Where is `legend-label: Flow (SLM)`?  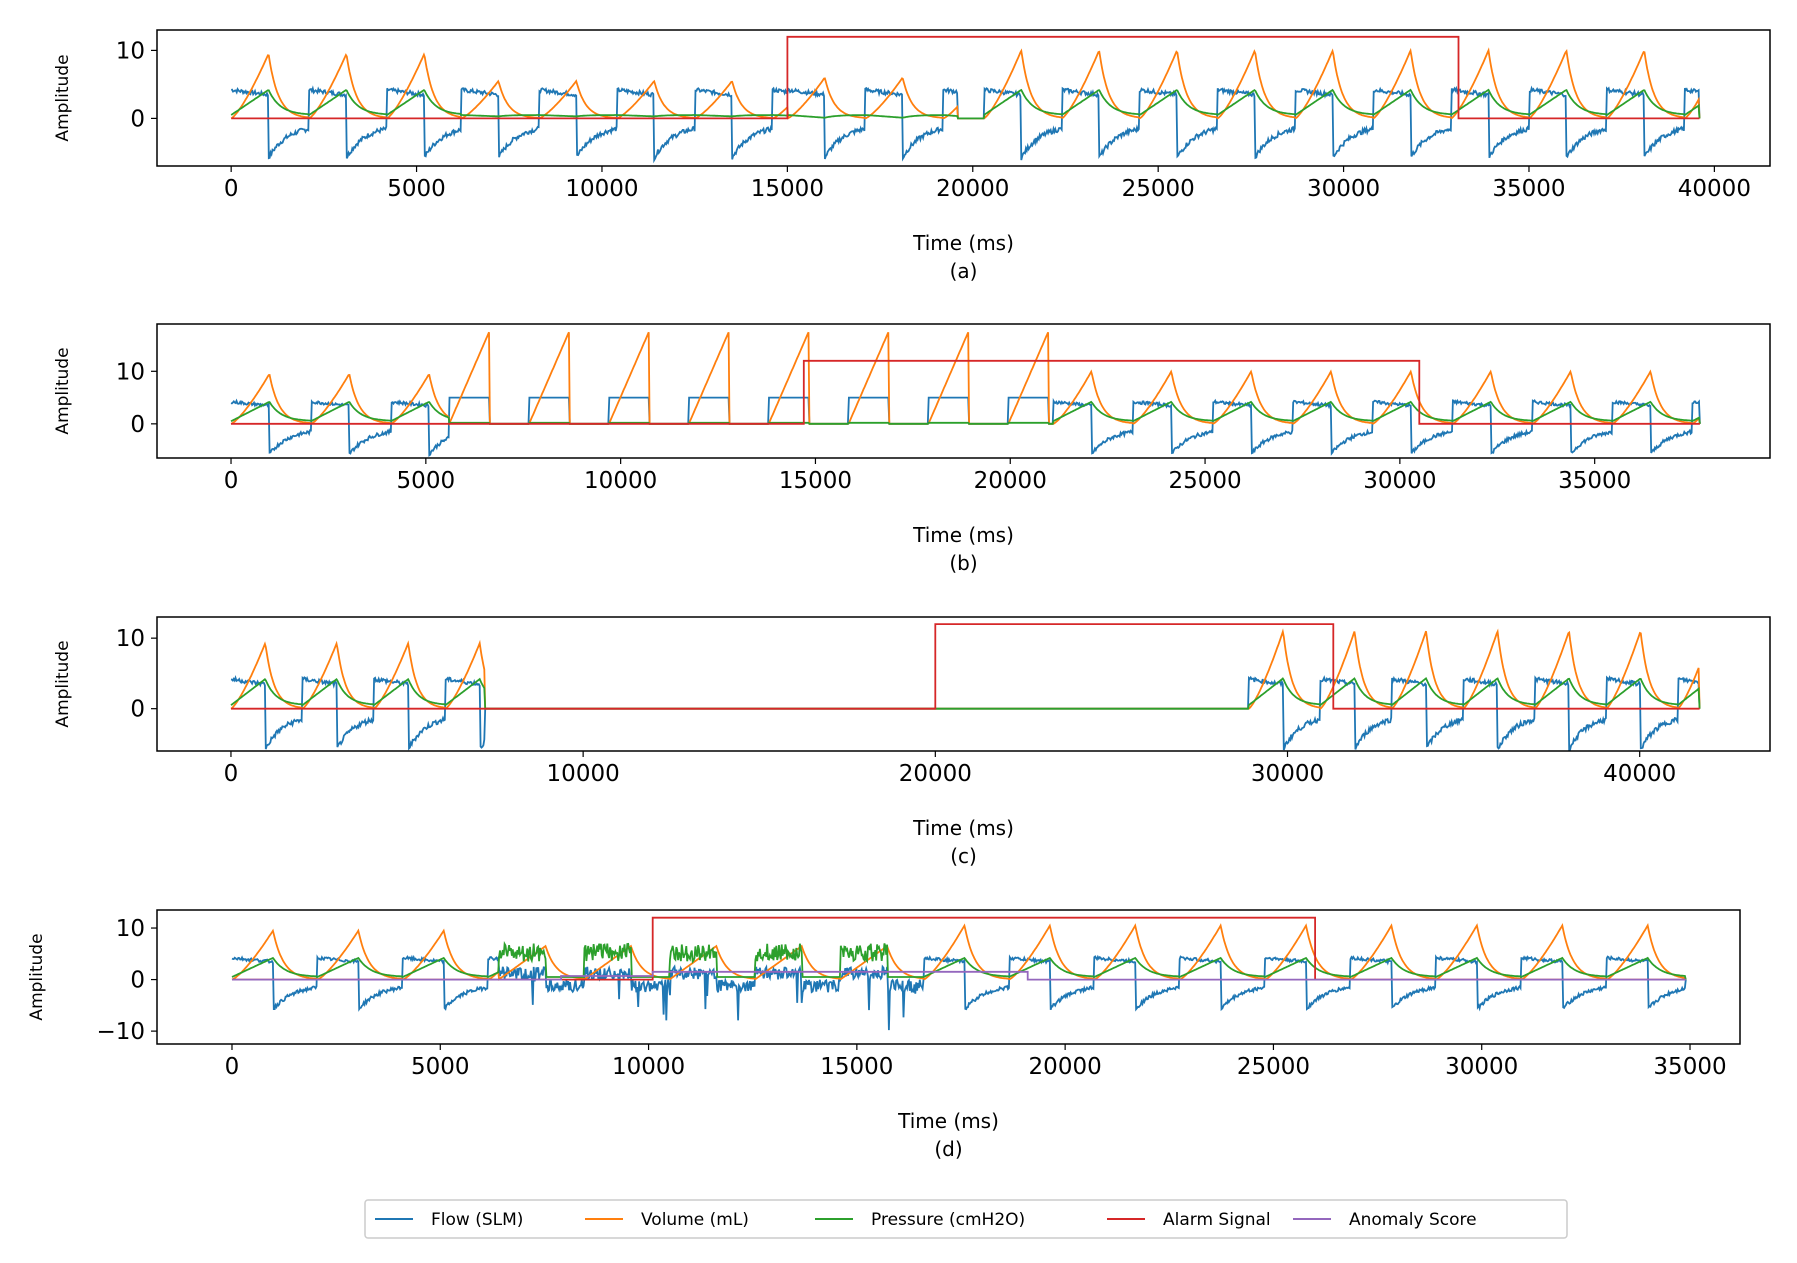
legend-label: Flow (SLM) is located at coordinates (477, 1220).